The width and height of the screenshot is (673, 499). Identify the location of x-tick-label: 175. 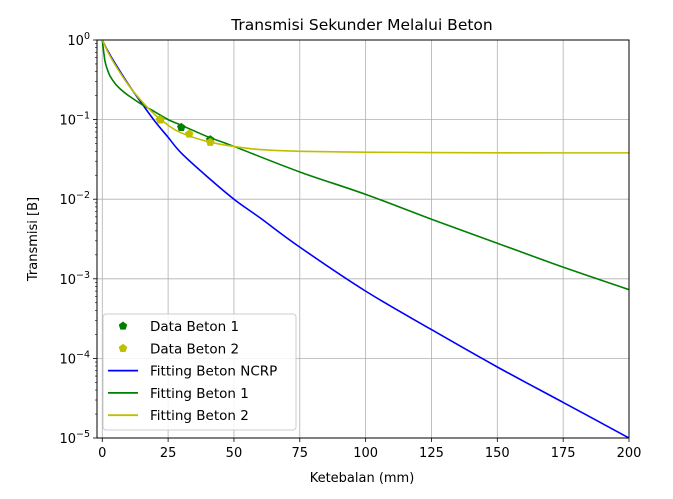
(563, 453).